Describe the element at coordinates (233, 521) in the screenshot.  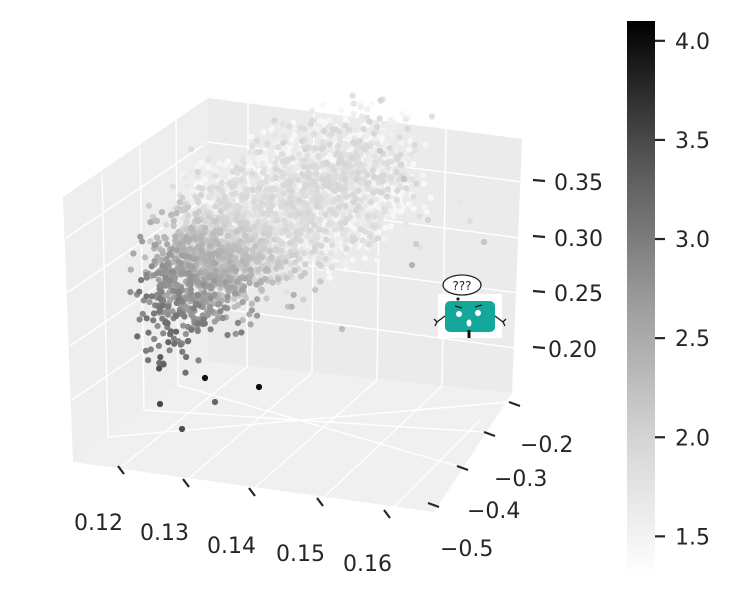
I see `x-axis-ticks: 0.12 0.13 0.14 0.15 0.16` at that location.